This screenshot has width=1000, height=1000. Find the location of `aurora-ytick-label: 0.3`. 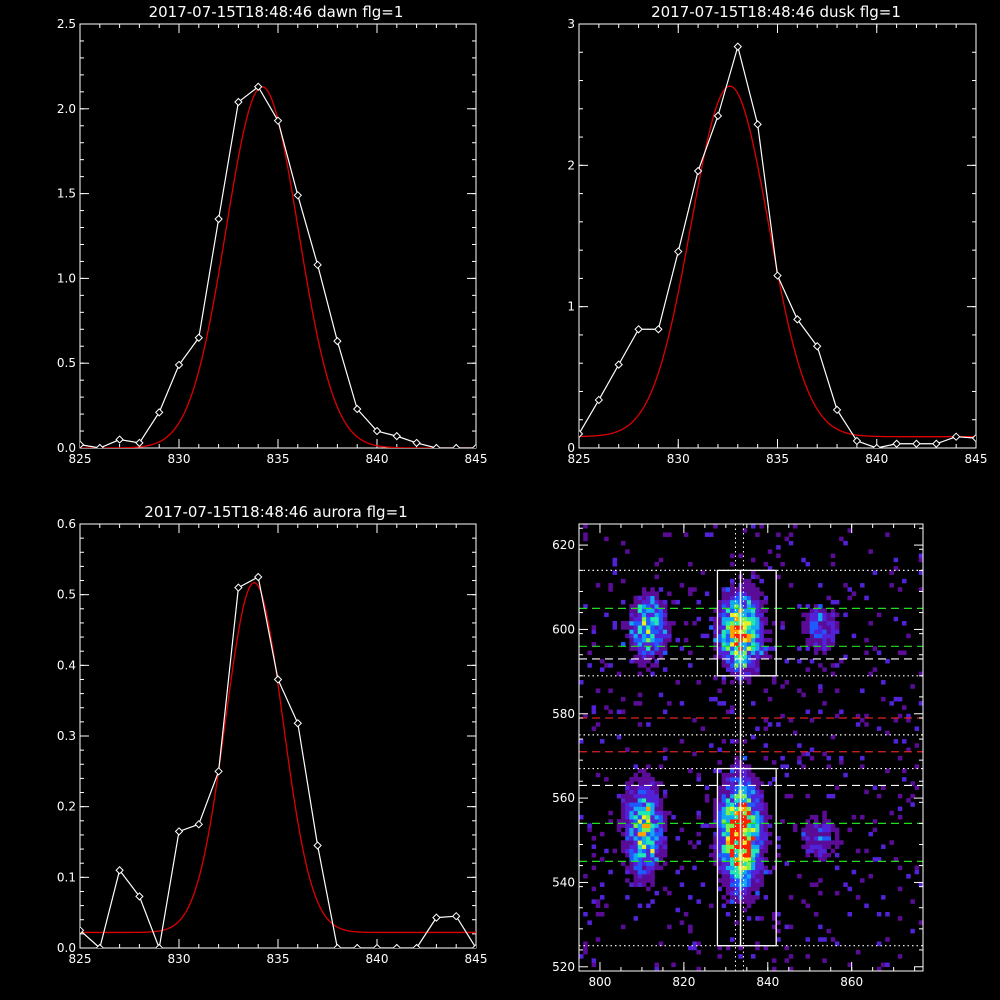

aurora-ytick-label: 0.3 is located at coordinates (66, 736).